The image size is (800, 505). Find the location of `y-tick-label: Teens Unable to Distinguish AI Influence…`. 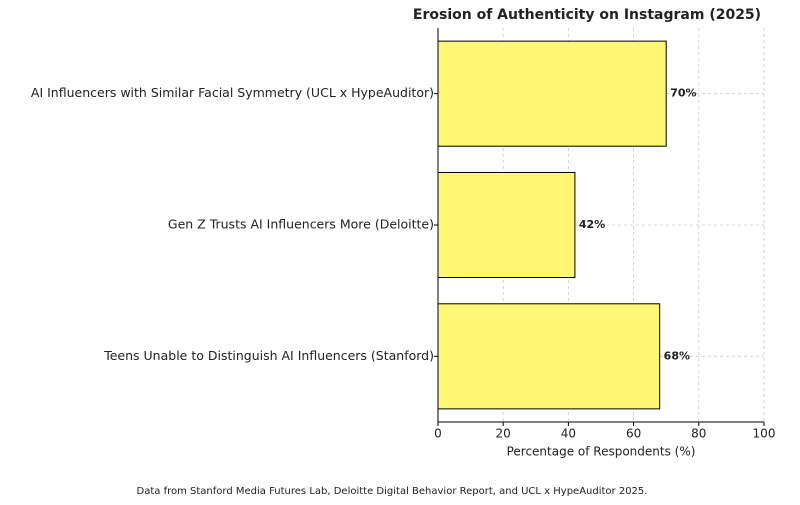

y-tick-label: Teens Unable to Distinguish AI Influence… is located at coordinates (268, 355).